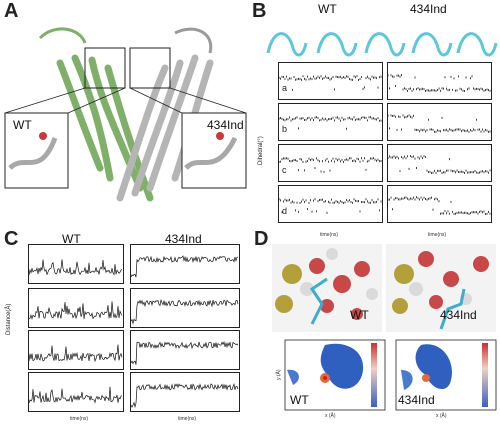 Image resolution: width=500 pixels, height=426 pixels. I want to click on panel-d-mut-heat-label: 434Ind, so click(416, 400).